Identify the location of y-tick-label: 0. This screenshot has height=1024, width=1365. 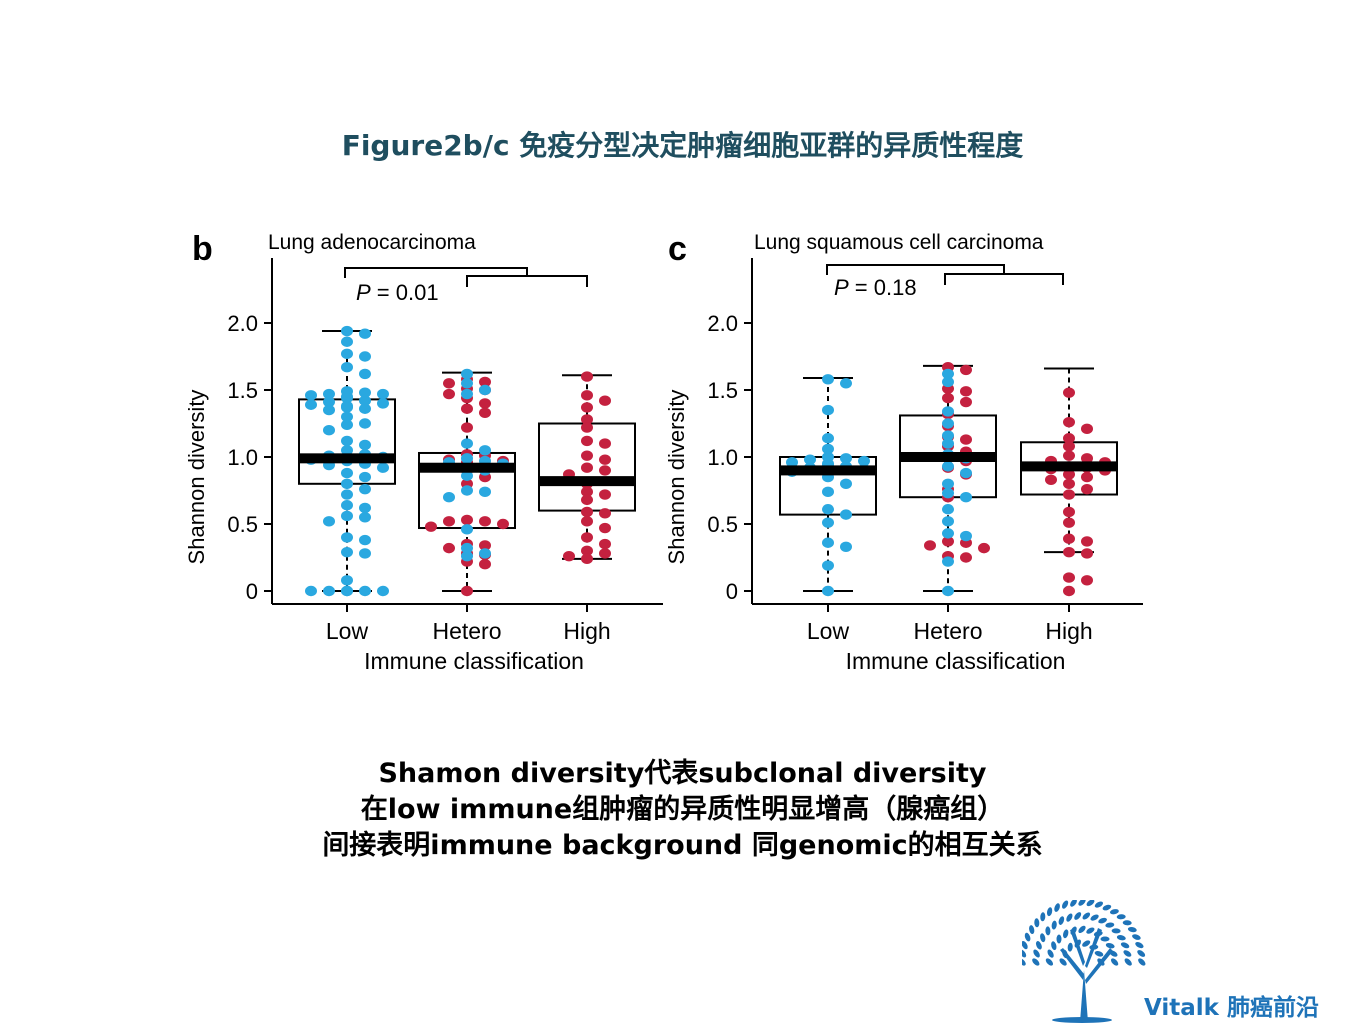
(252, 591).